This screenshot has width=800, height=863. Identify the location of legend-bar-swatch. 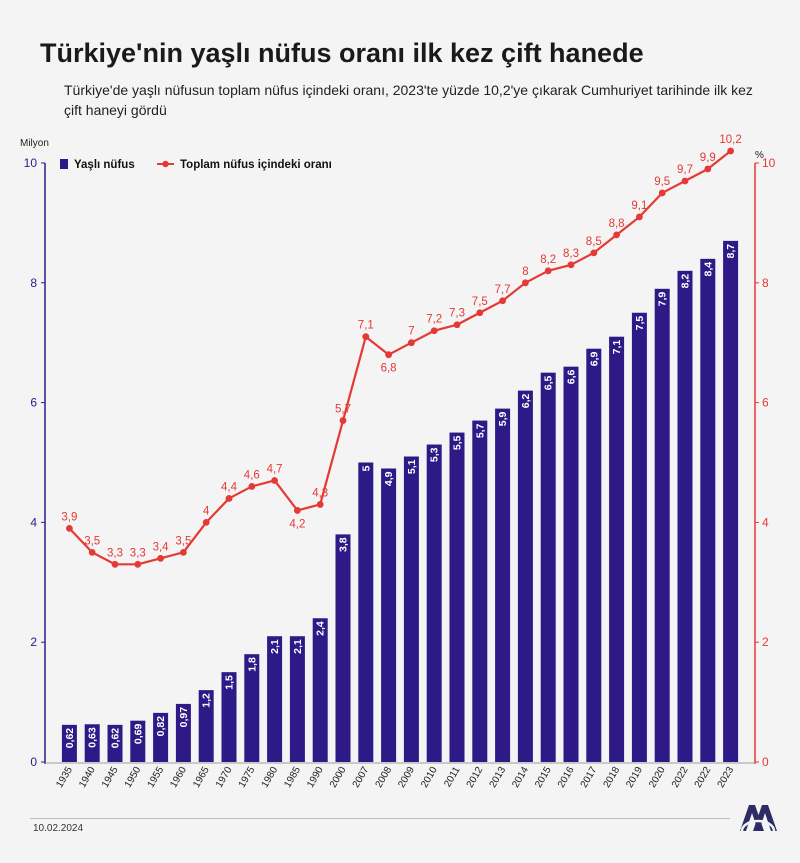
(64, 164).